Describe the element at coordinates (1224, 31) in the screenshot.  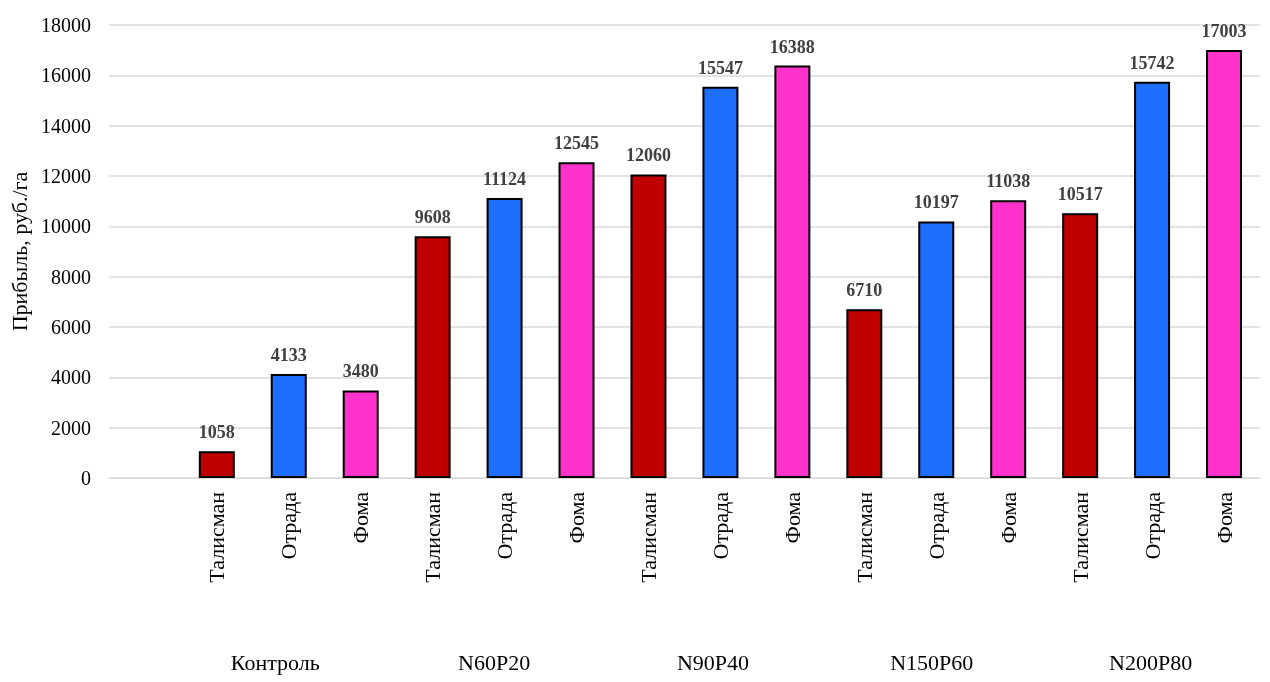
I see `data-label: 17003` at that location.